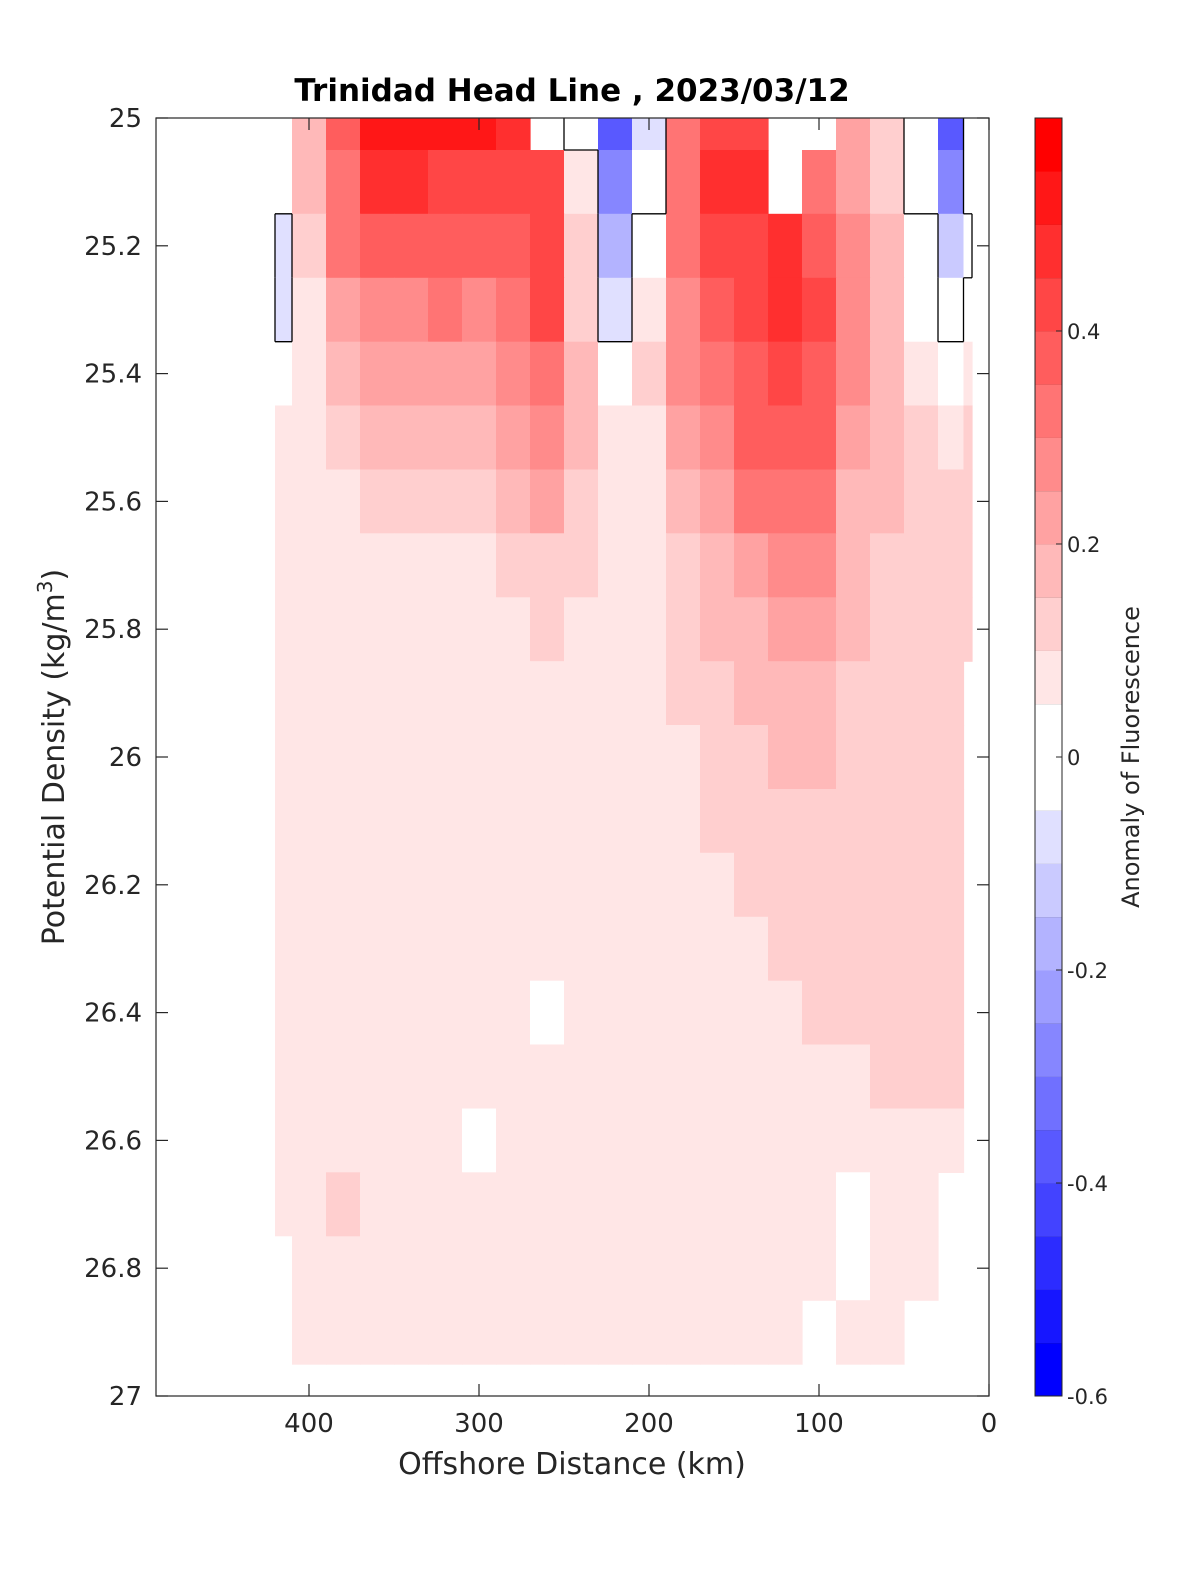 The height and width of the screenshot is (1575, 1200). Describe the element at coordinates (1131, 757) in the screenshot. I see `colorbar-label: Anomaly of Fluorescence` at that location.